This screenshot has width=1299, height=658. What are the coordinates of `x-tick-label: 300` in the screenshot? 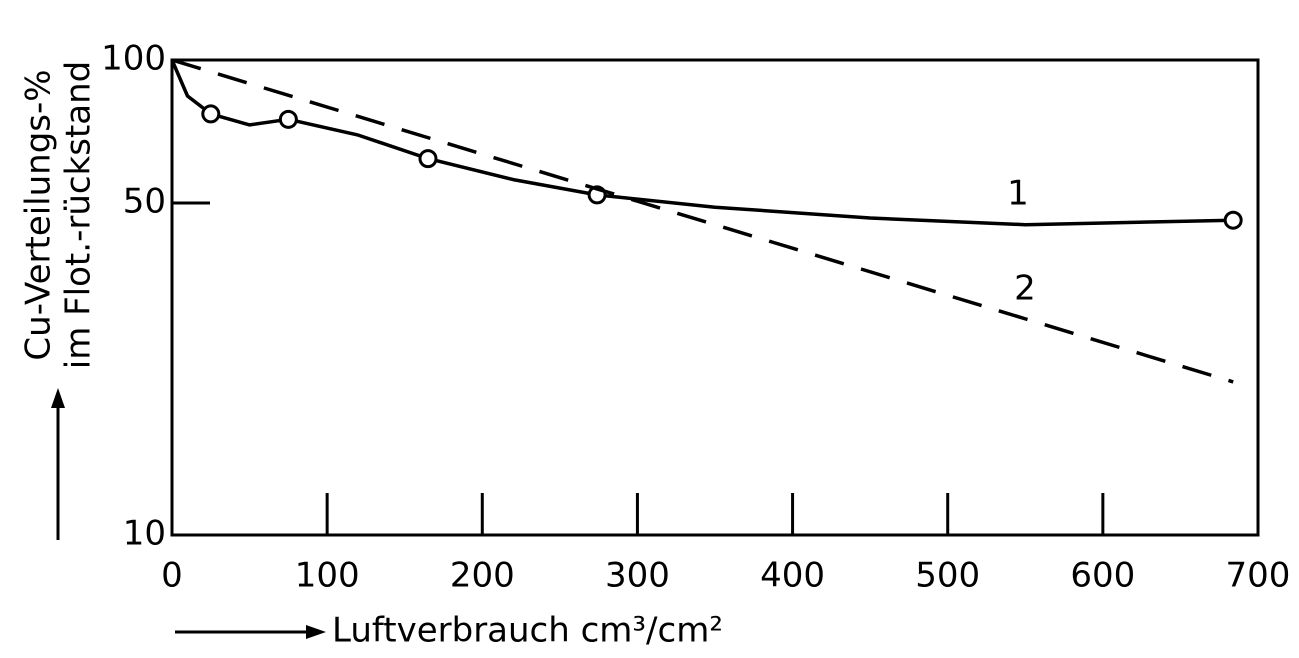 It's located at (637, 576).